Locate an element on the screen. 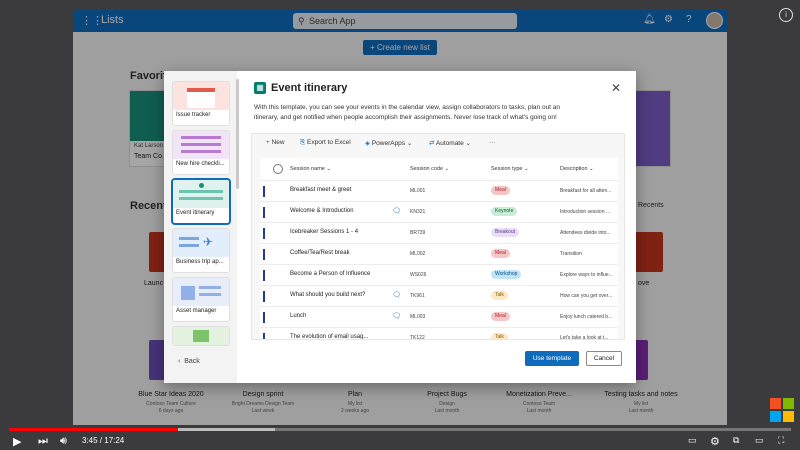 The width and height of the screenshot is (800, 450). recent-item-owner: Contoso Team is located at coordinates (539, 404).